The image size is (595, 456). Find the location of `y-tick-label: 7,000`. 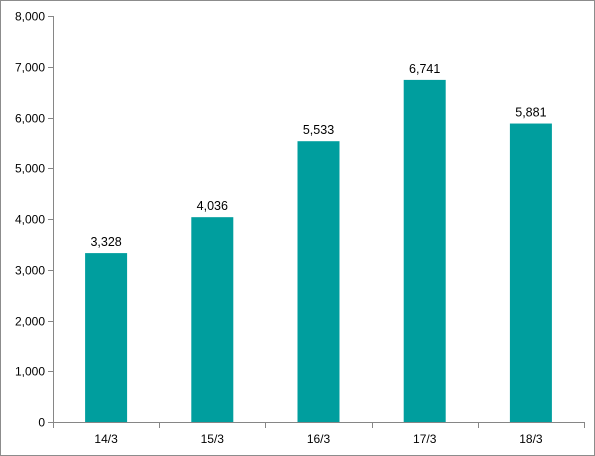

y-tick-label: 7,000 is located at coordinates (30, 68).